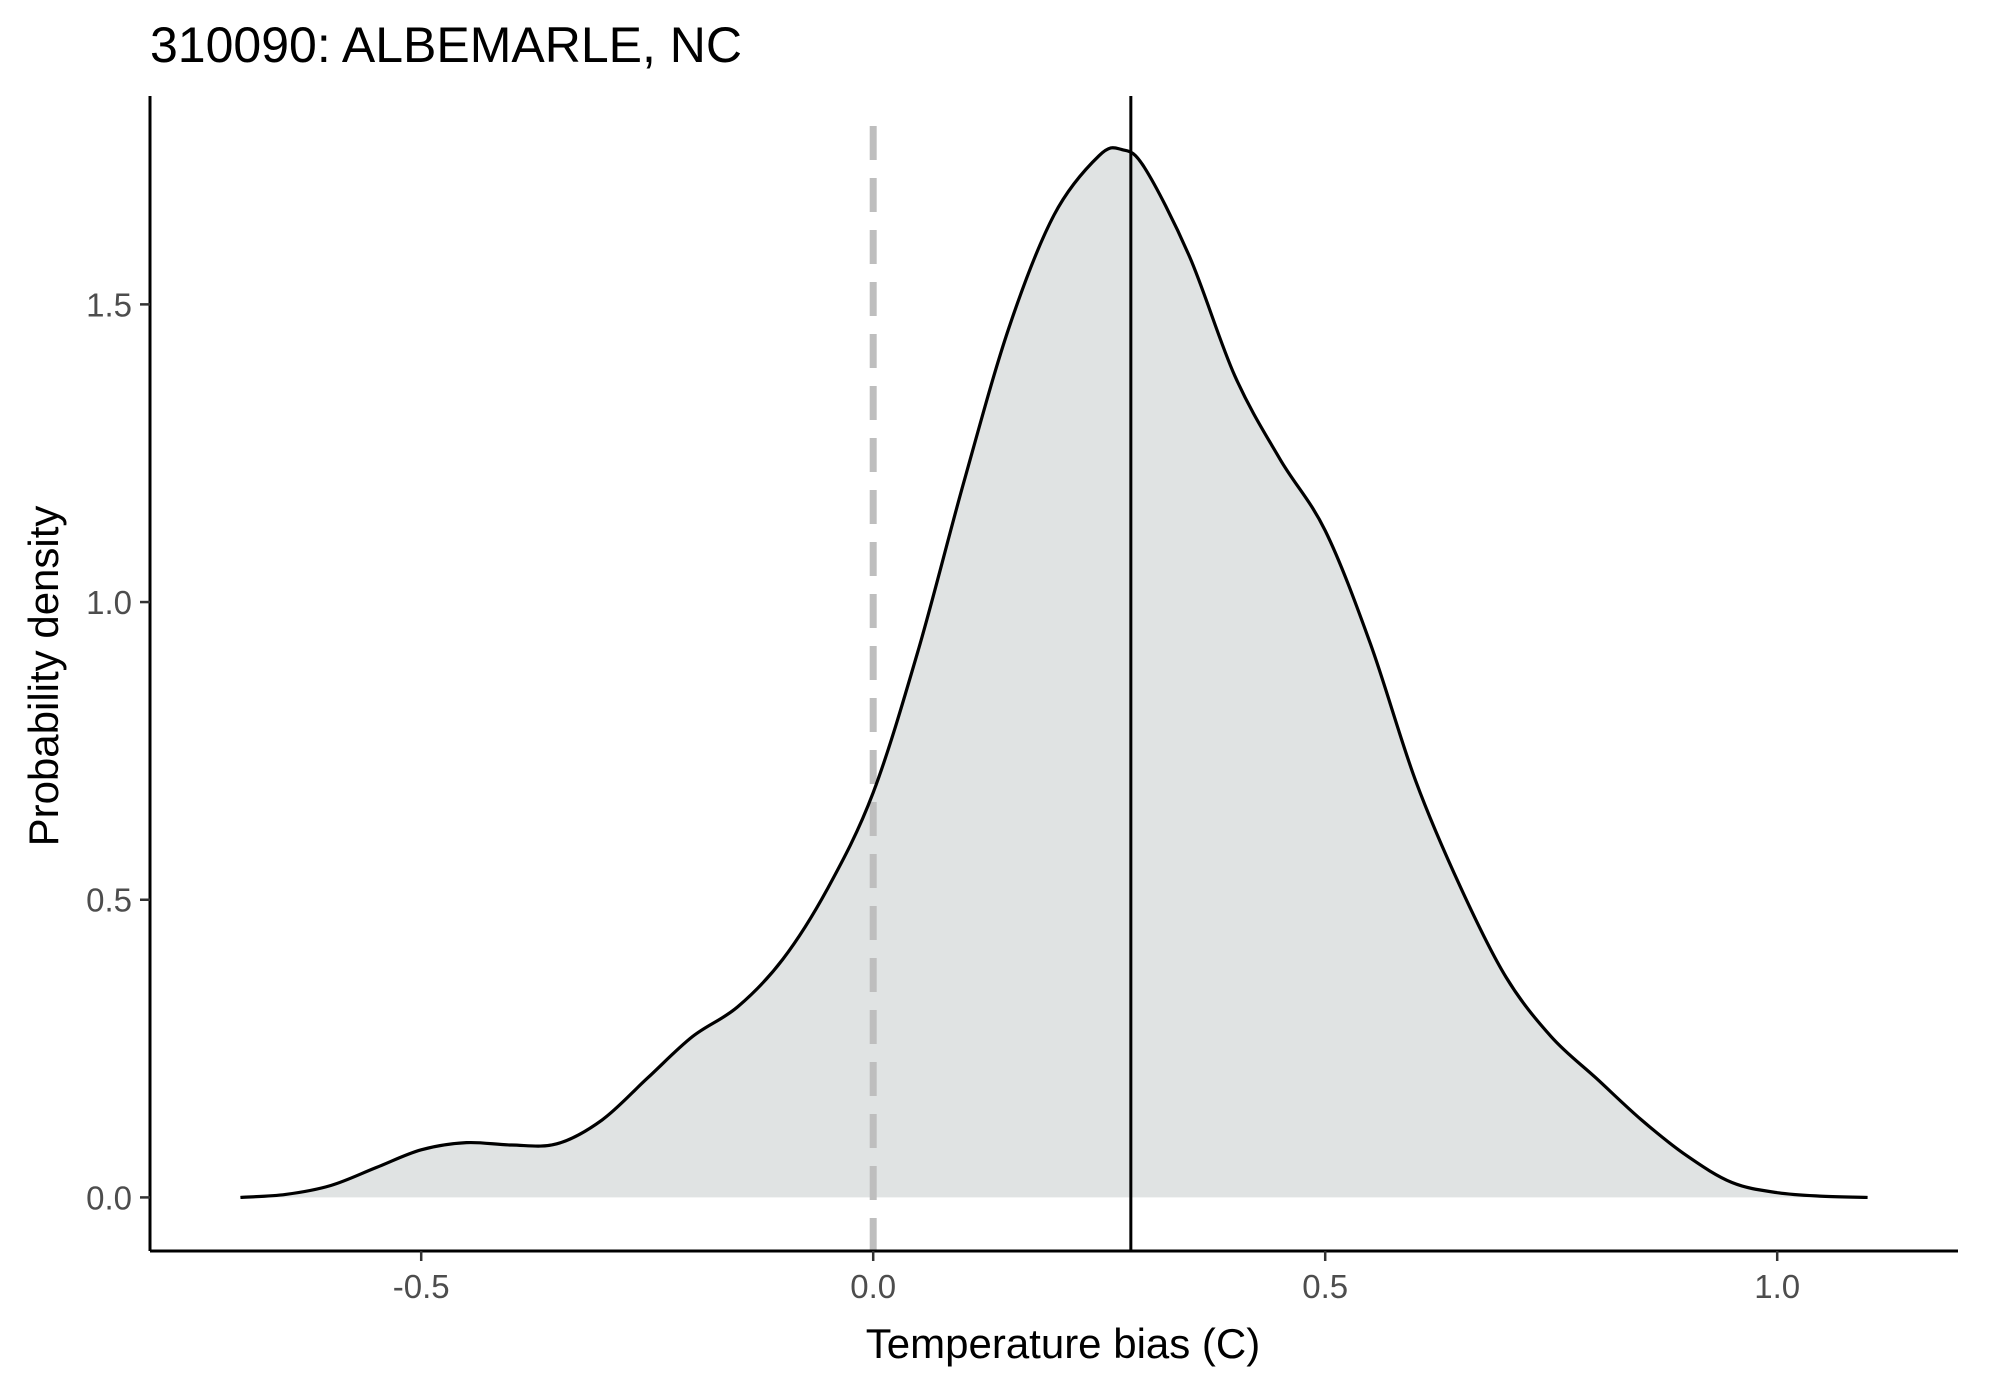 The width and height of the screenshot is (1990, 1384). Describe the element at coordinates (421, 1286) in the screenshot. I see `x-tick-label: -0.5` at that location.